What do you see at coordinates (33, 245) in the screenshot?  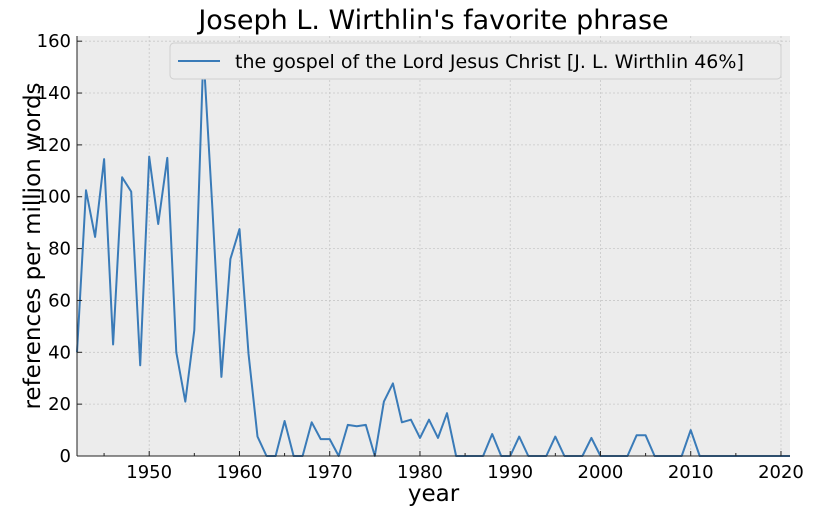 I see `y-axis-label: references per million words` at bounding box center [33, 245].